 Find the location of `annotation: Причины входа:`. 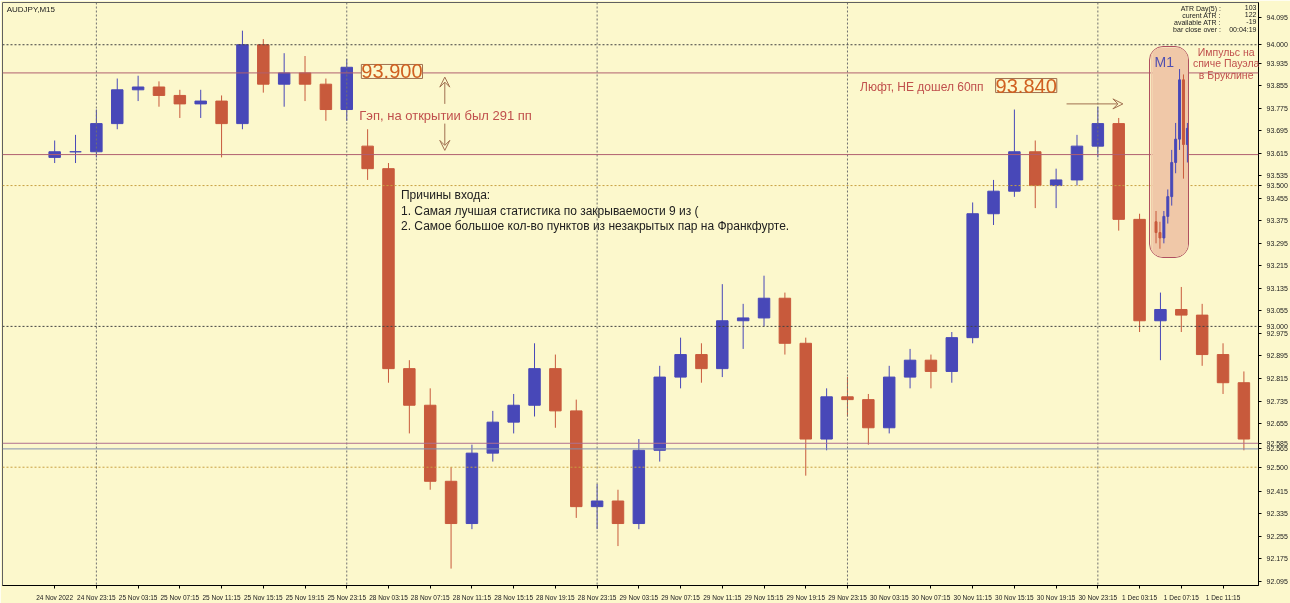

annotation: Причины входа: is located at coordinates (446, 195).